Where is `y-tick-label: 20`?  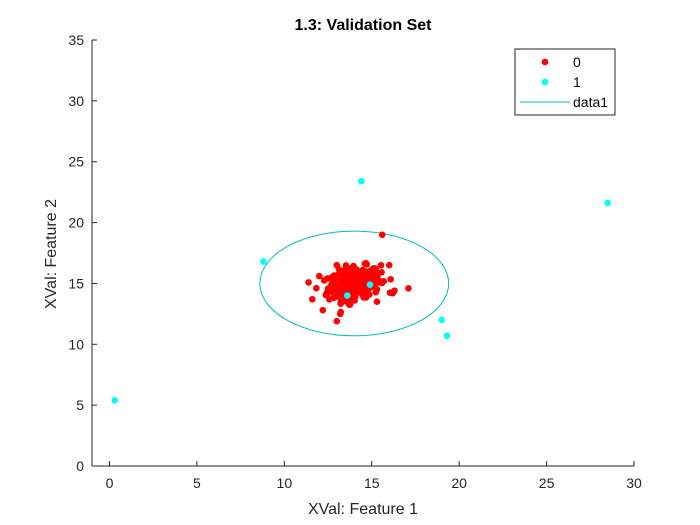 y-tick-label: 20 is located at coordinates (76, 223).